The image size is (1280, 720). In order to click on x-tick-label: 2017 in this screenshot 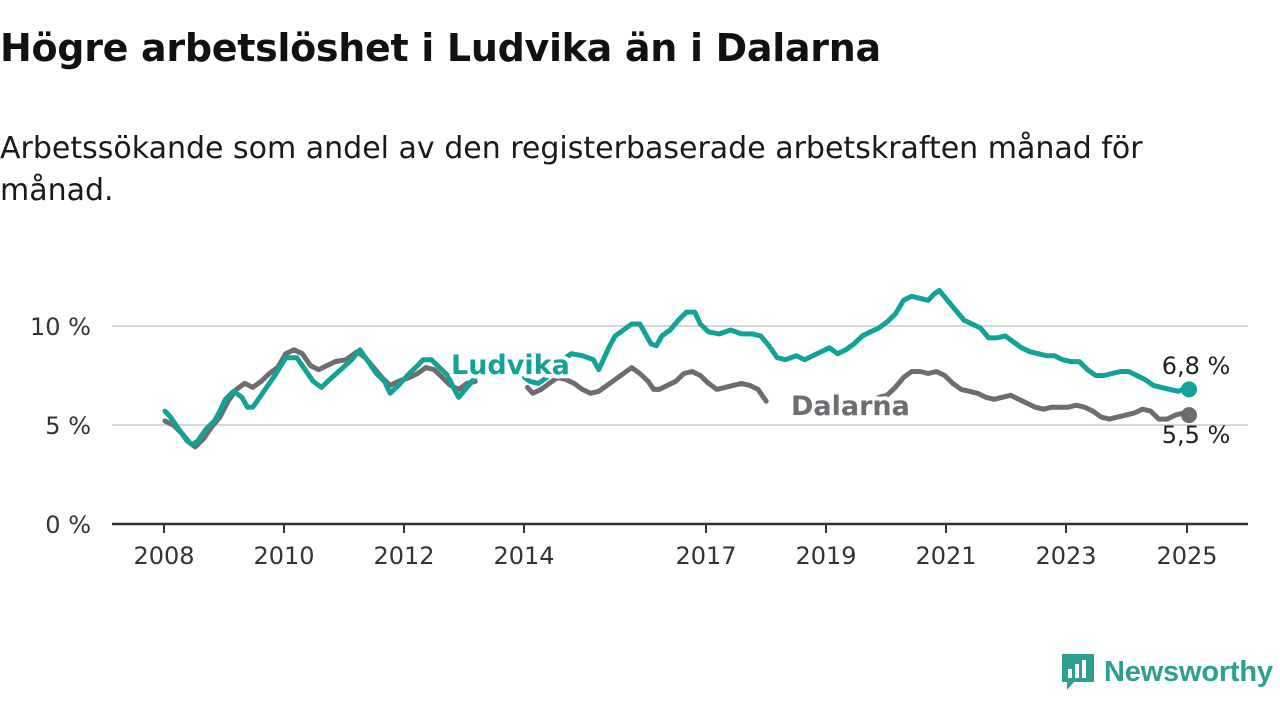, I will do `click(705, 556)`.